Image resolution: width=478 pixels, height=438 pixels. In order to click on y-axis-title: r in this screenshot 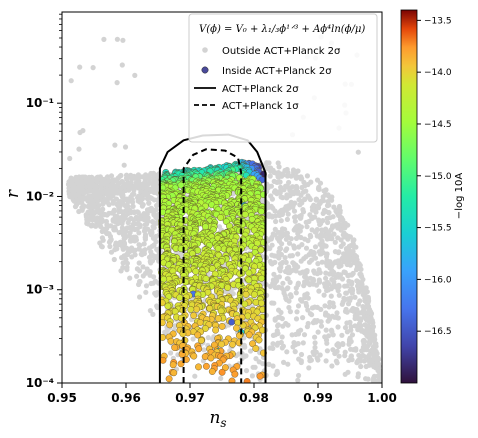, I will do `click(13, 193)`.